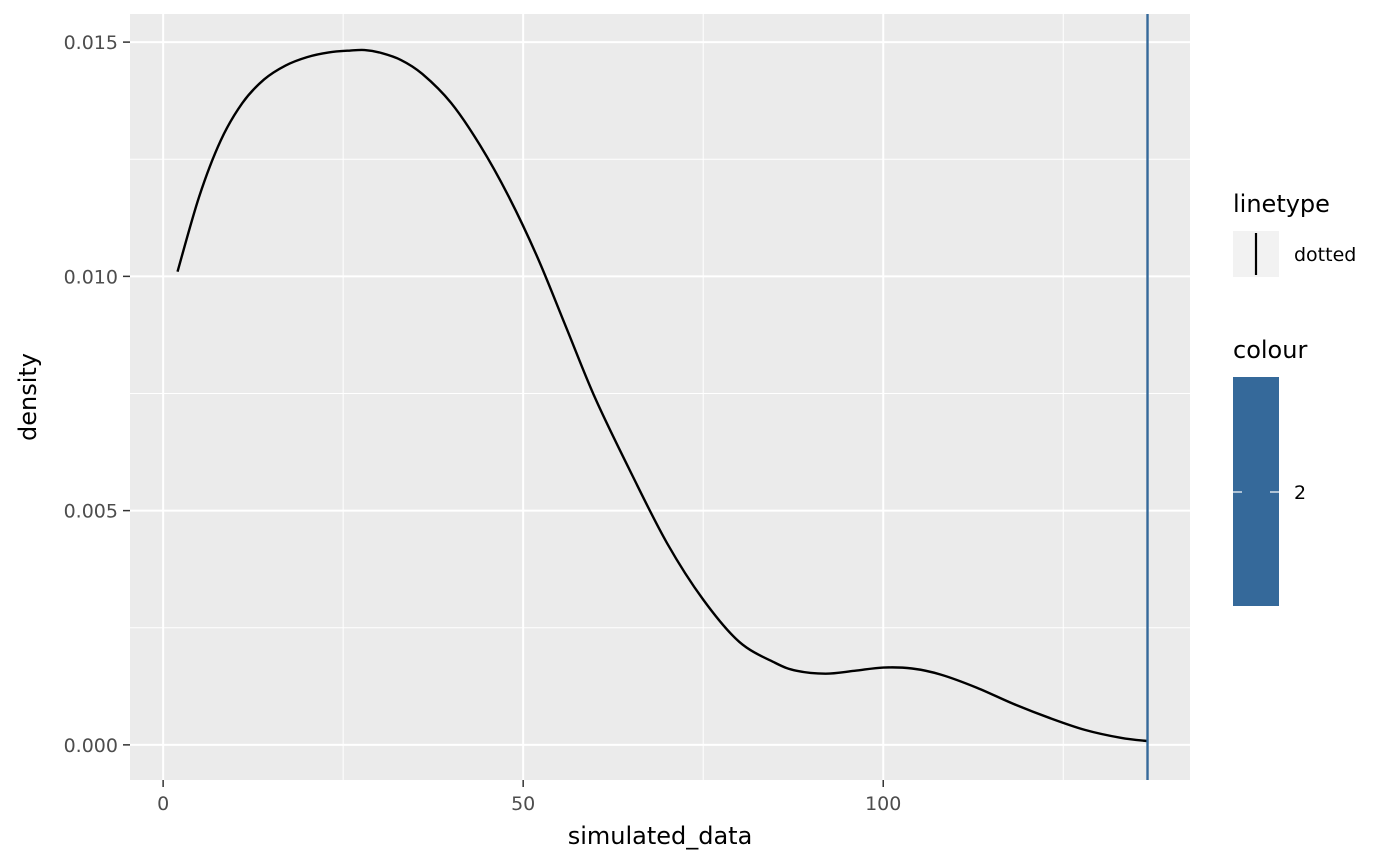 The image size is (1400, 865). What do you see at coordinates (91, 512) in the screenshot?
I see `y-tick-label: 0.005` at bounding box center [91, 512].